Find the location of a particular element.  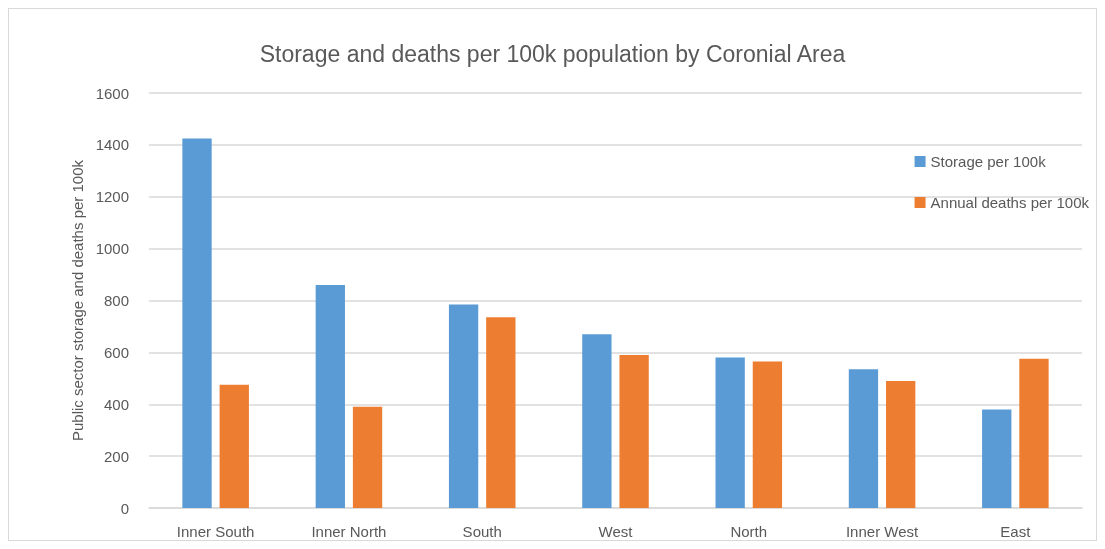

x-tick-label: West is located at coordinates (616, 531).